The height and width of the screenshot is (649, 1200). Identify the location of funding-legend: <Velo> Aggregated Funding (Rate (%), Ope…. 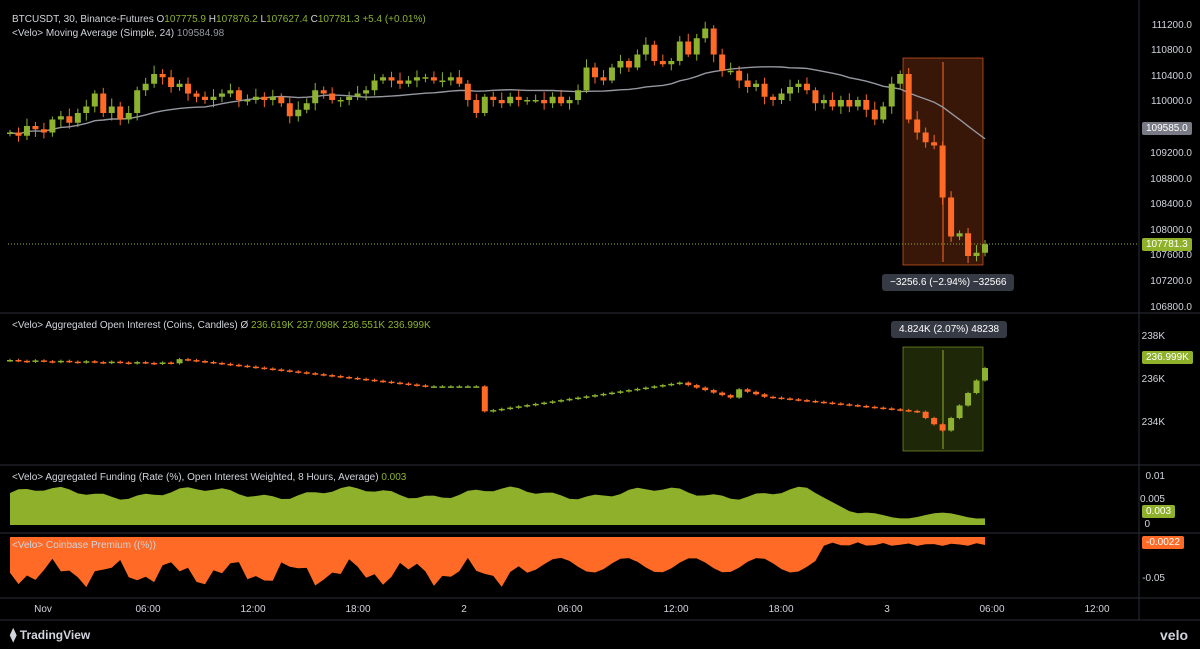
(209, 477).